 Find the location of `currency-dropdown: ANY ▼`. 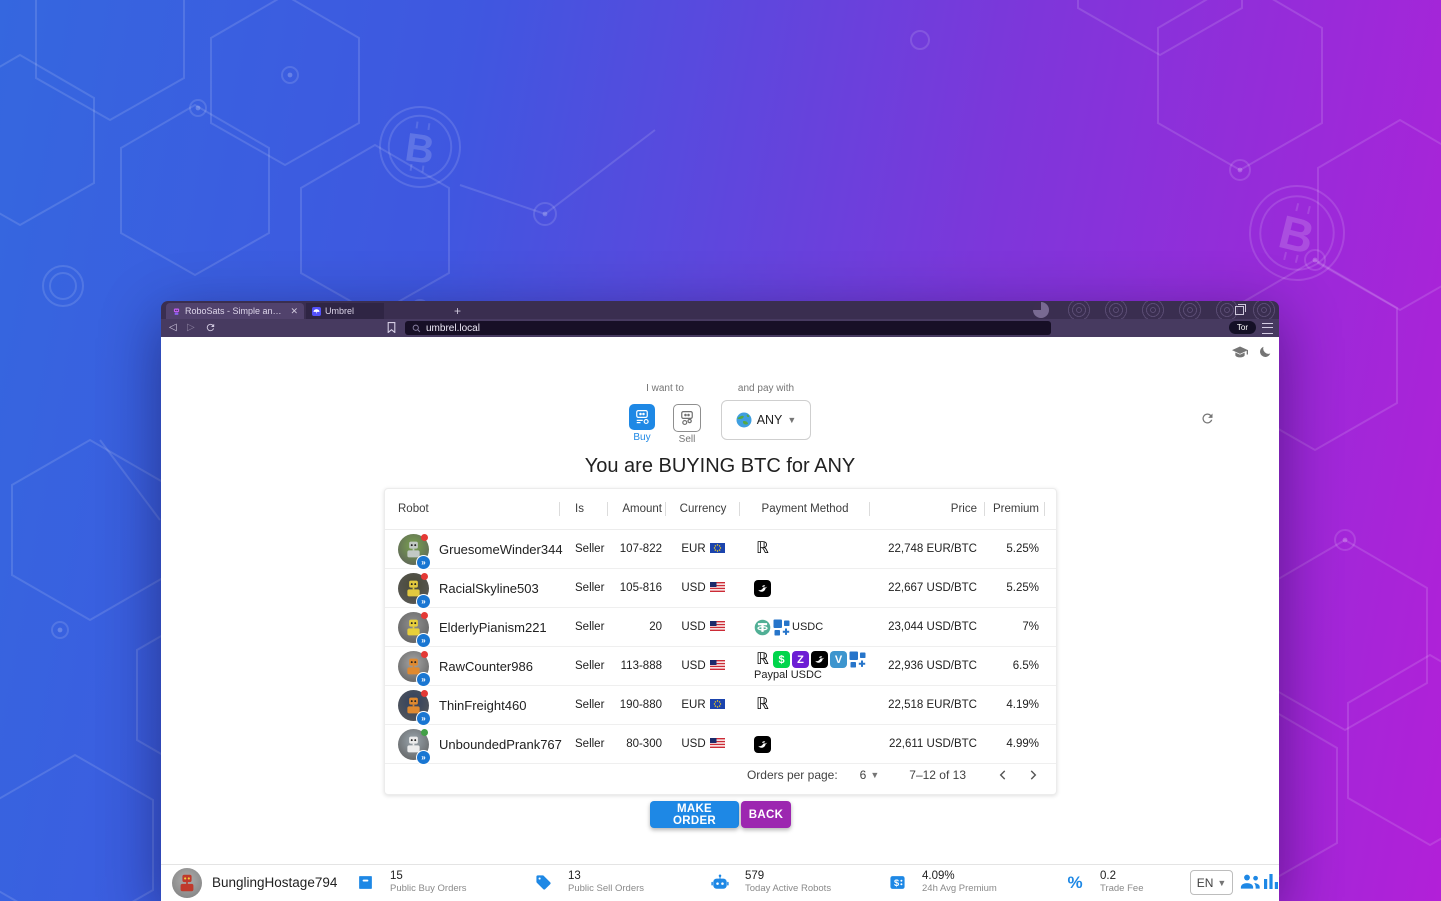

currency-dropdown: ANY ▼ is located at coordinates (766, 420).